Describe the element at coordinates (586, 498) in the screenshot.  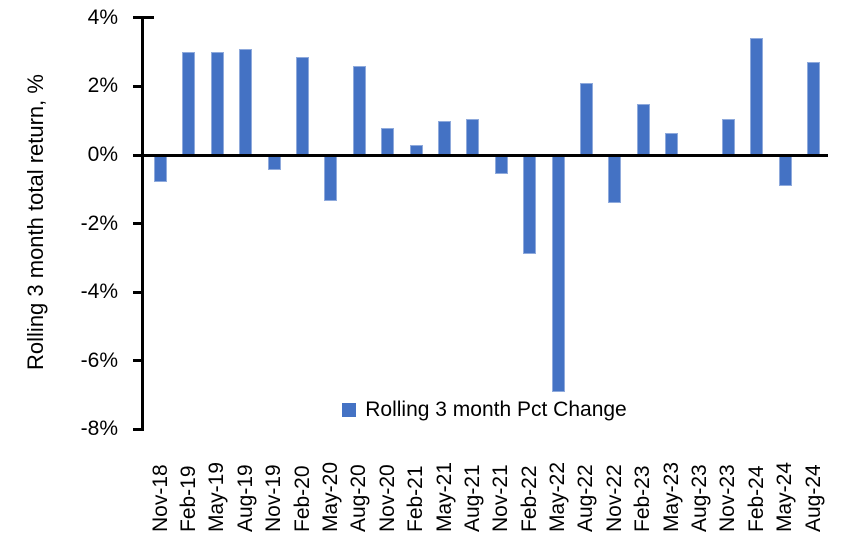
I see `x-tick-label: Aug-22` at that location.